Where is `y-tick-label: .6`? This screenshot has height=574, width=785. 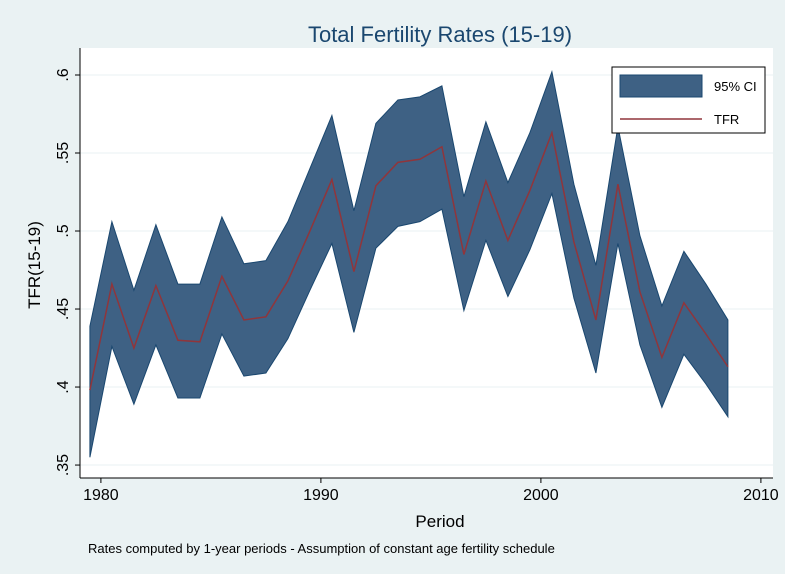
y-tick-label: .6 is located at coordinates (63, 74).